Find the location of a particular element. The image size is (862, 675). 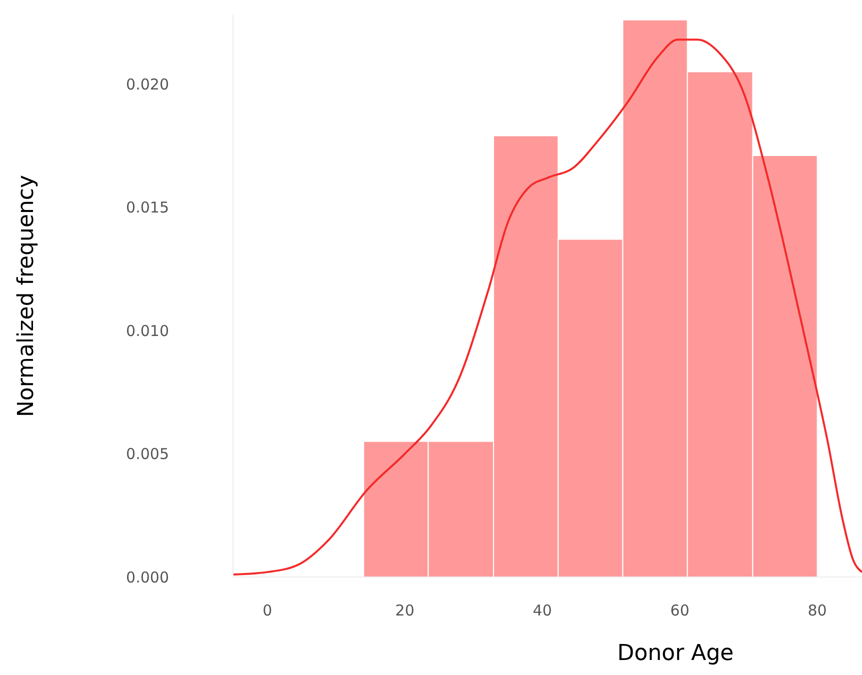

y-tick-label: 0.020 is located at coordinates (147, 84).